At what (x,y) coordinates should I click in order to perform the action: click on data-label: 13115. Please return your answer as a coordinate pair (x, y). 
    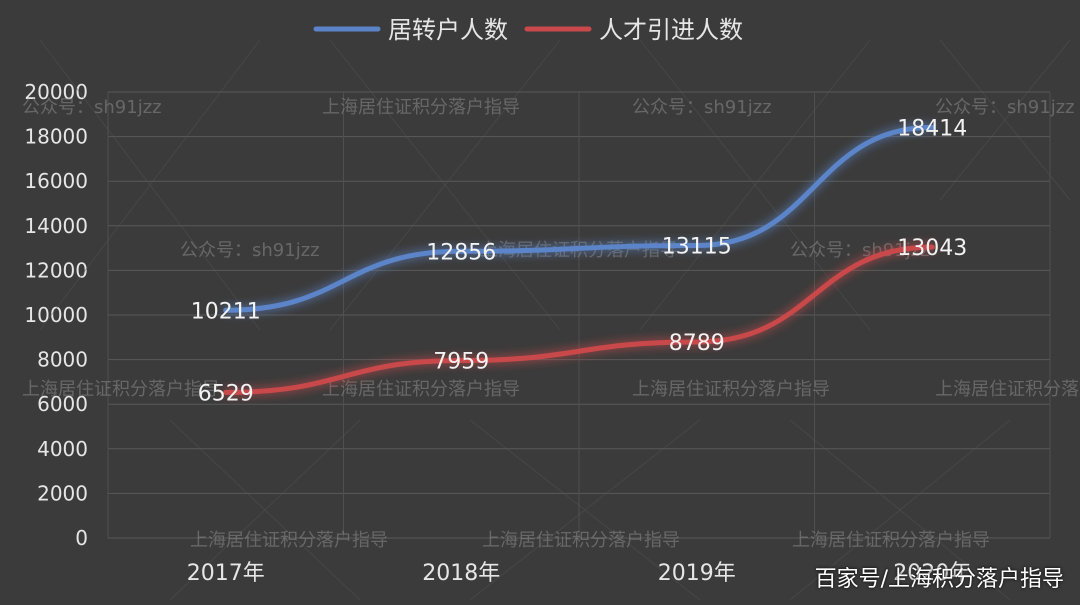
    Looking at the image, I should click on (697, 247).